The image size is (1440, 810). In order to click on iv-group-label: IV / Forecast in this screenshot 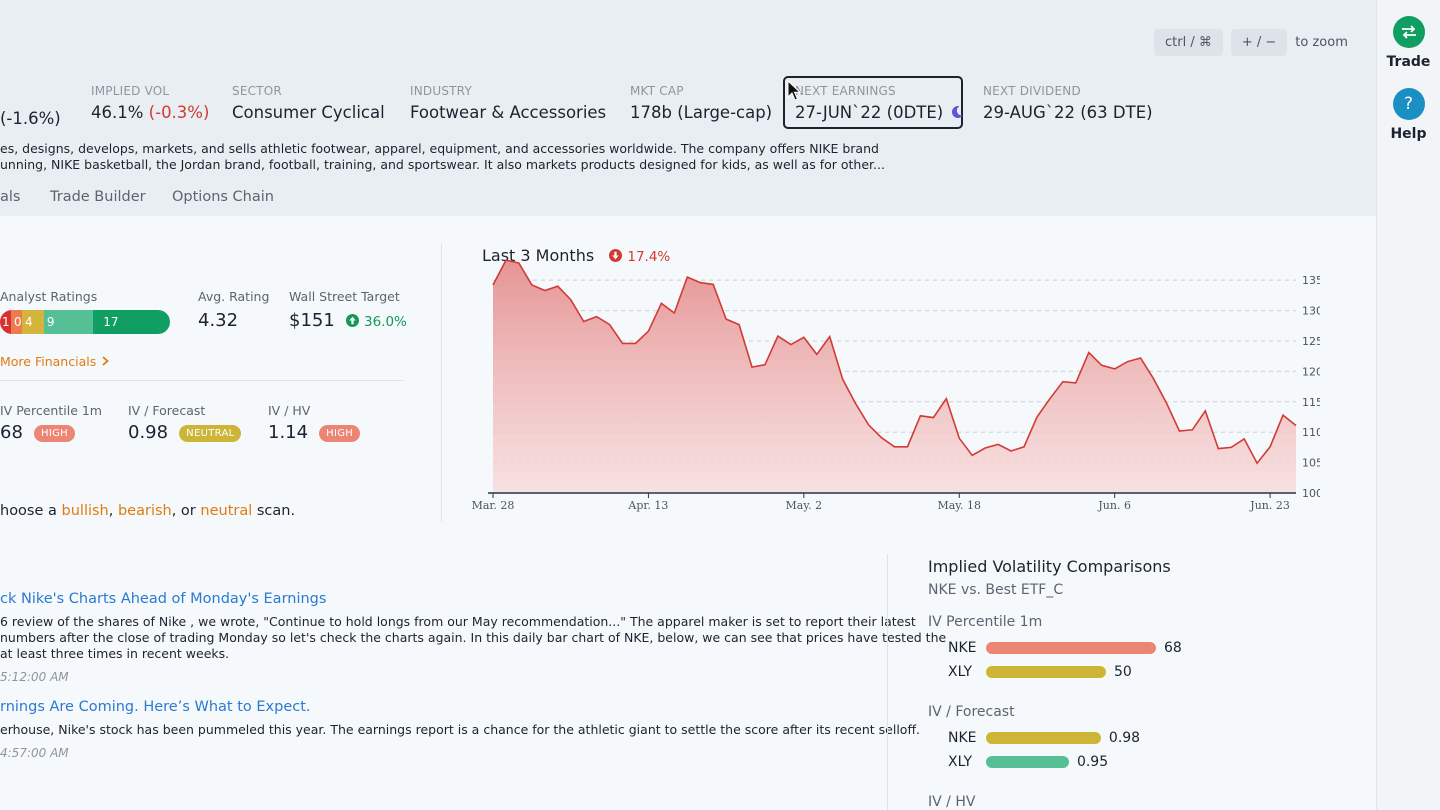, I will do `click(971, 712)`.